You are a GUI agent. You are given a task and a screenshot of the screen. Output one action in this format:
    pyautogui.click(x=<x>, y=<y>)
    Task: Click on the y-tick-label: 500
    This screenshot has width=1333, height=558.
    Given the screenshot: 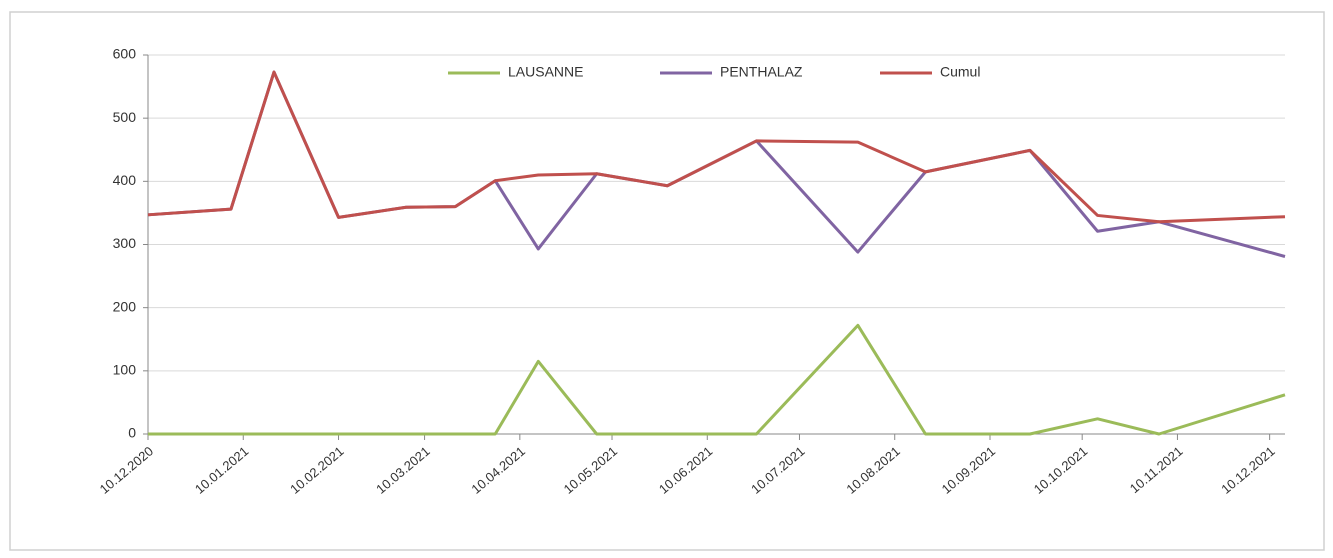 What is the action you would take?
    pyautogui.click(x=125, y=117)
    